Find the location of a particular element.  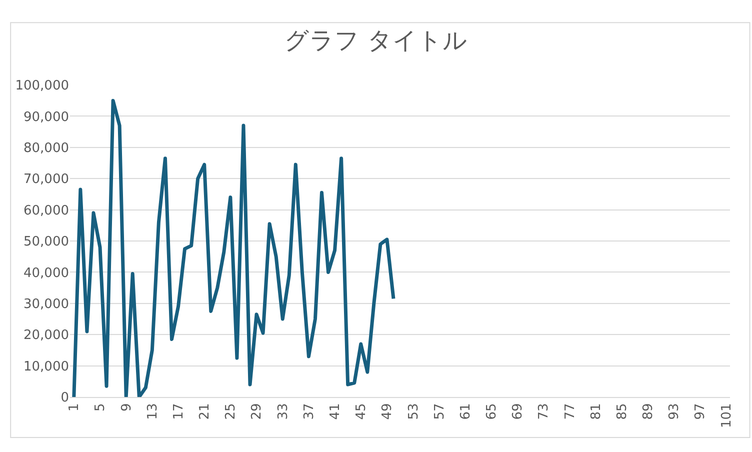

x-tick-label: 41 is located at coordinates (336, 411).